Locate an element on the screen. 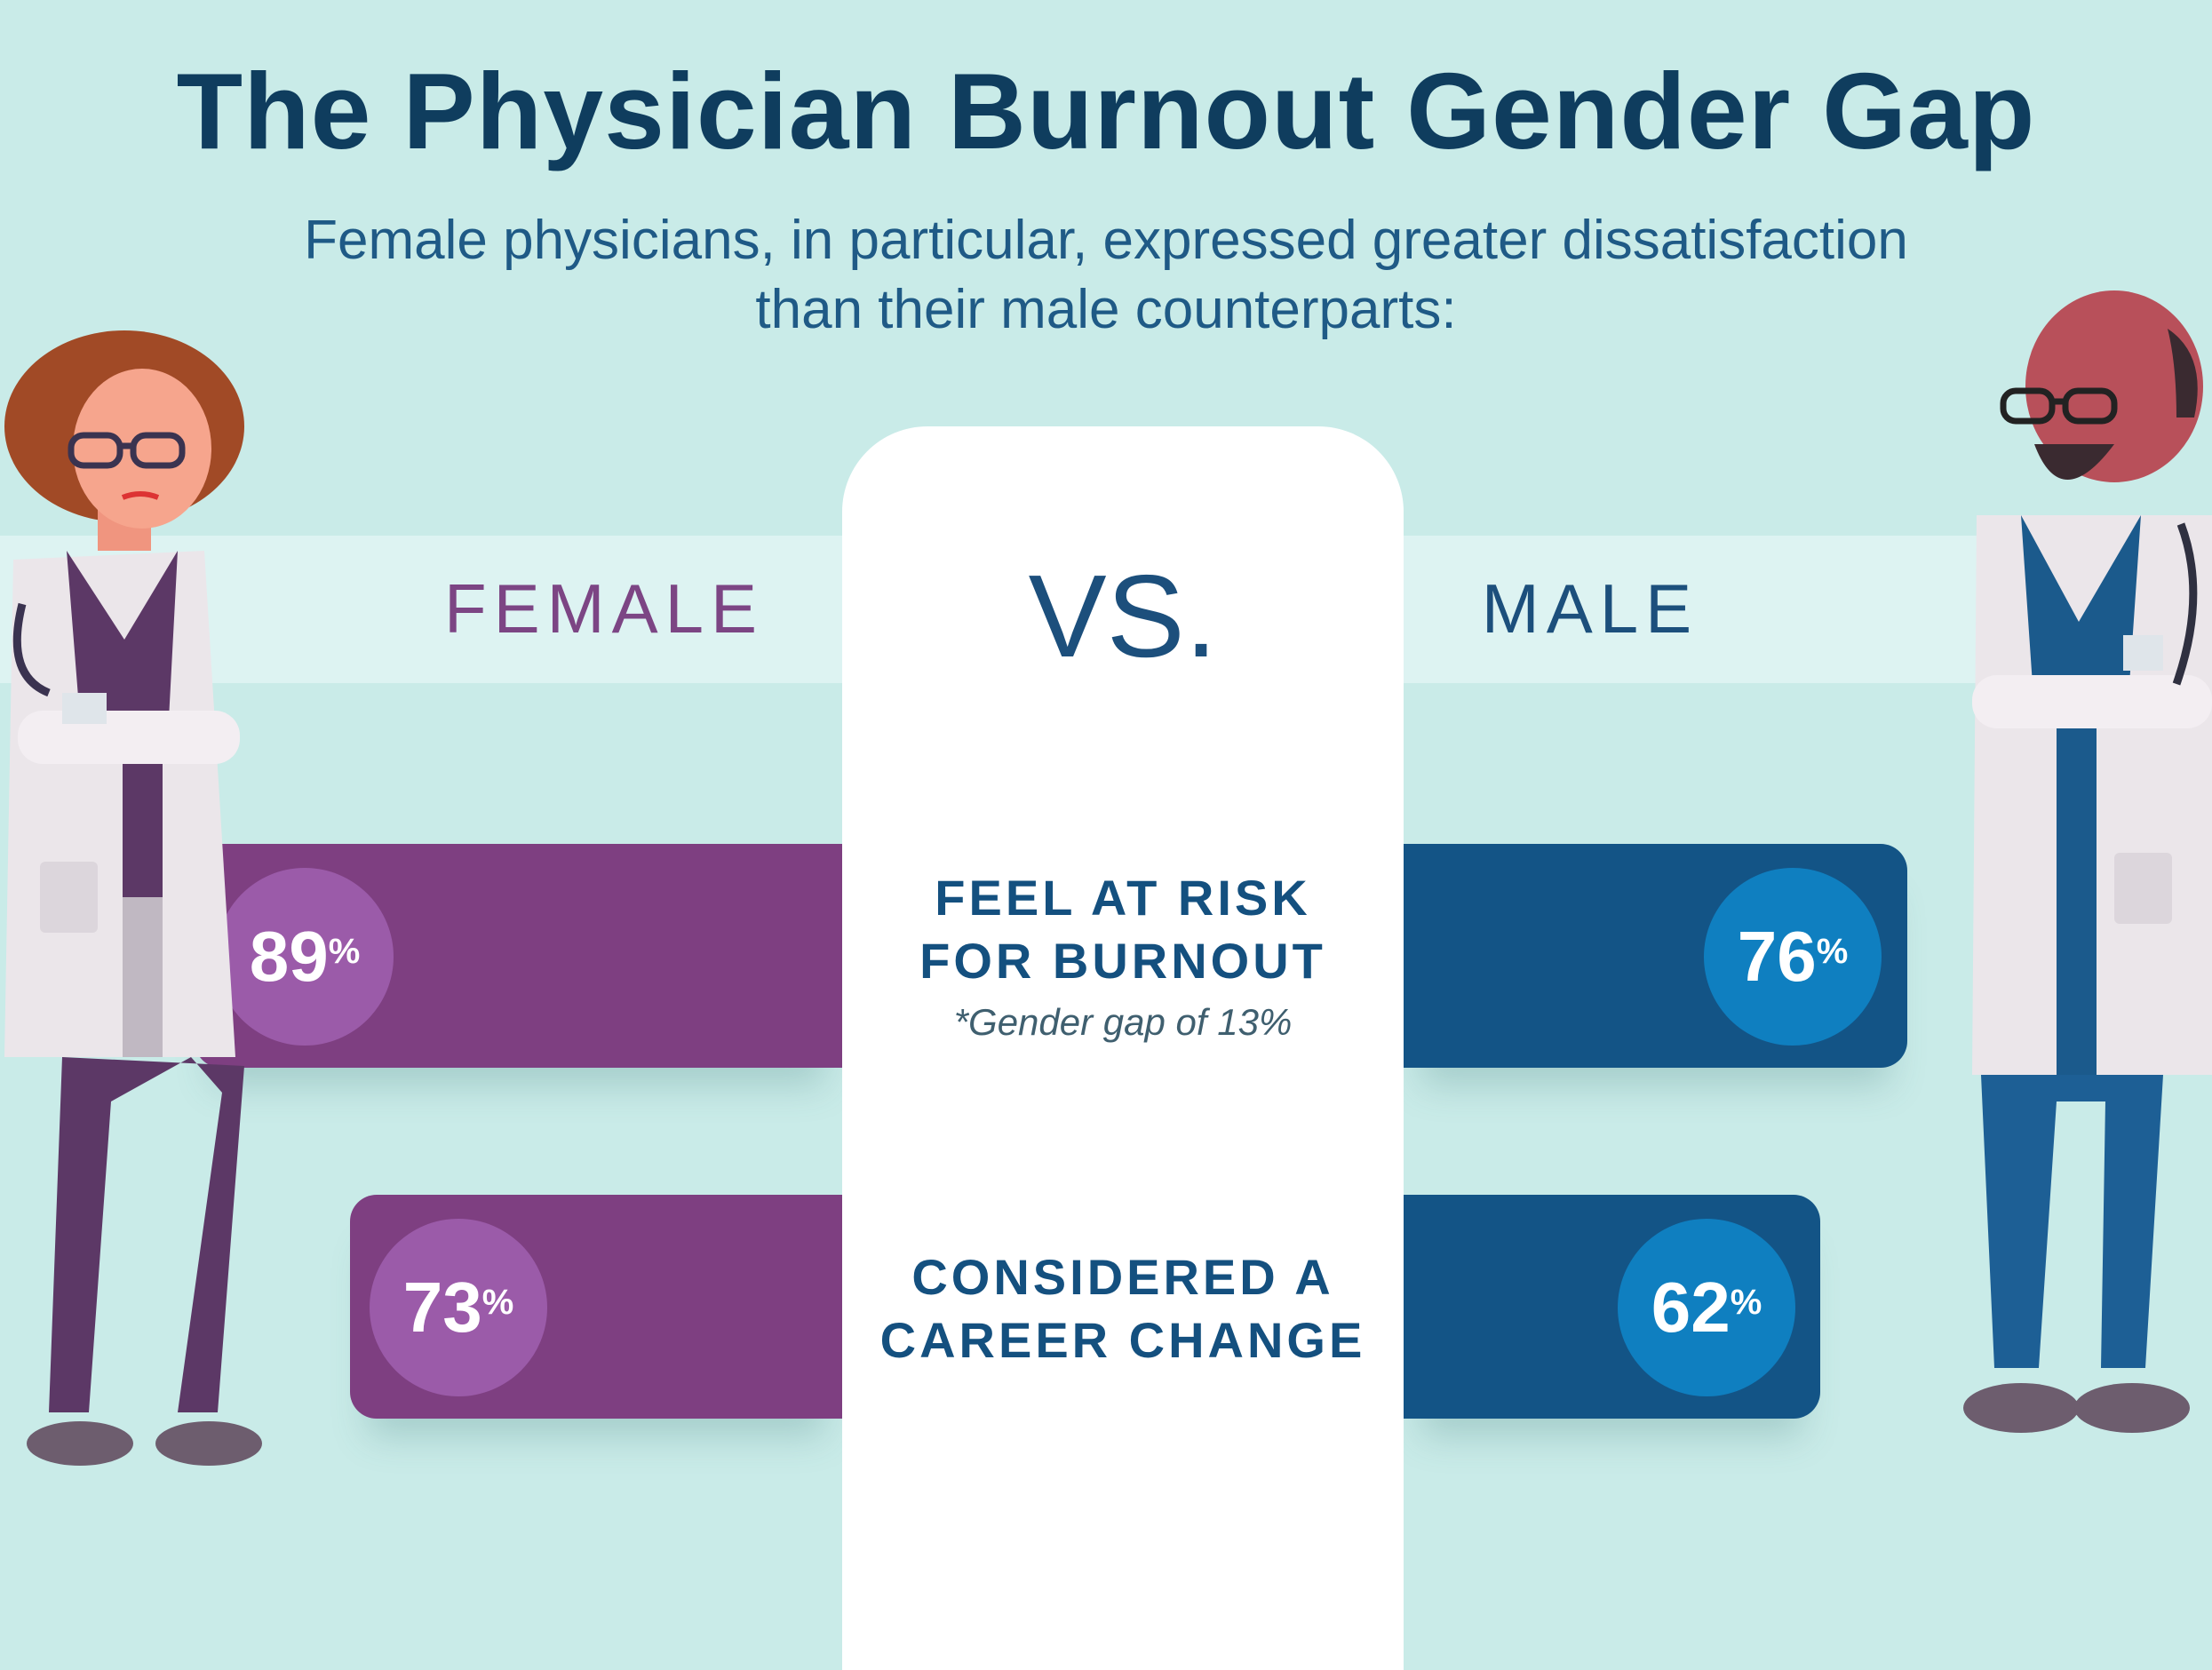 The height and width of the screenshot is (1670, 2212). male-burnout-percent: 76% is located at coordinates (1793, 957).